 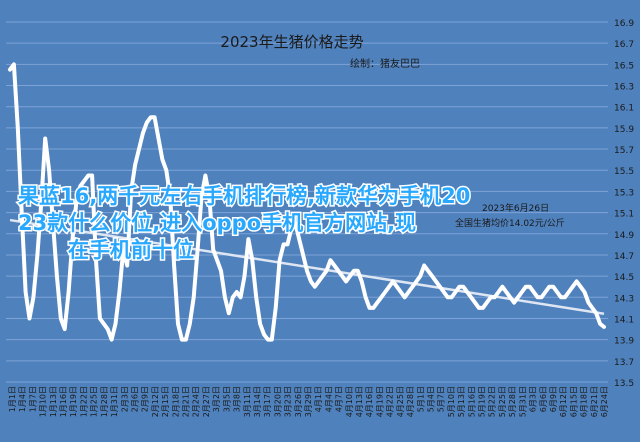 What do you see at coordinates (339, 399) in the screenshot?
I see `x-tick-label: 4月7日` at bounding box center [339, 399].